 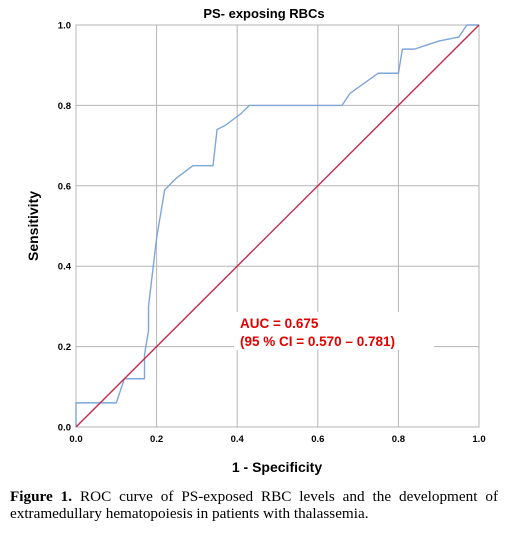 I want to click on auc-annotation: AUC = 0.675, so click(x=279, y=323).